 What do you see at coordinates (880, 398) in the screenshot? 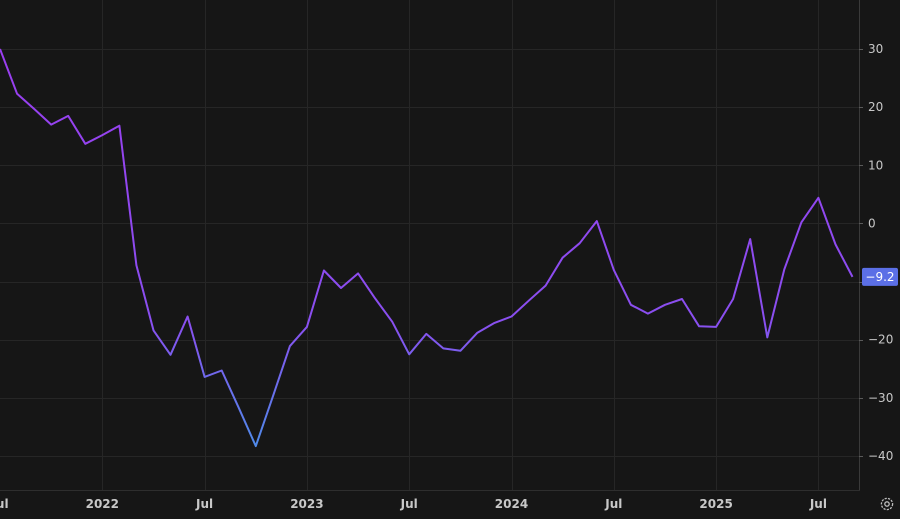
I see `y-tick-label: −30` at bounding box center [880, 398].